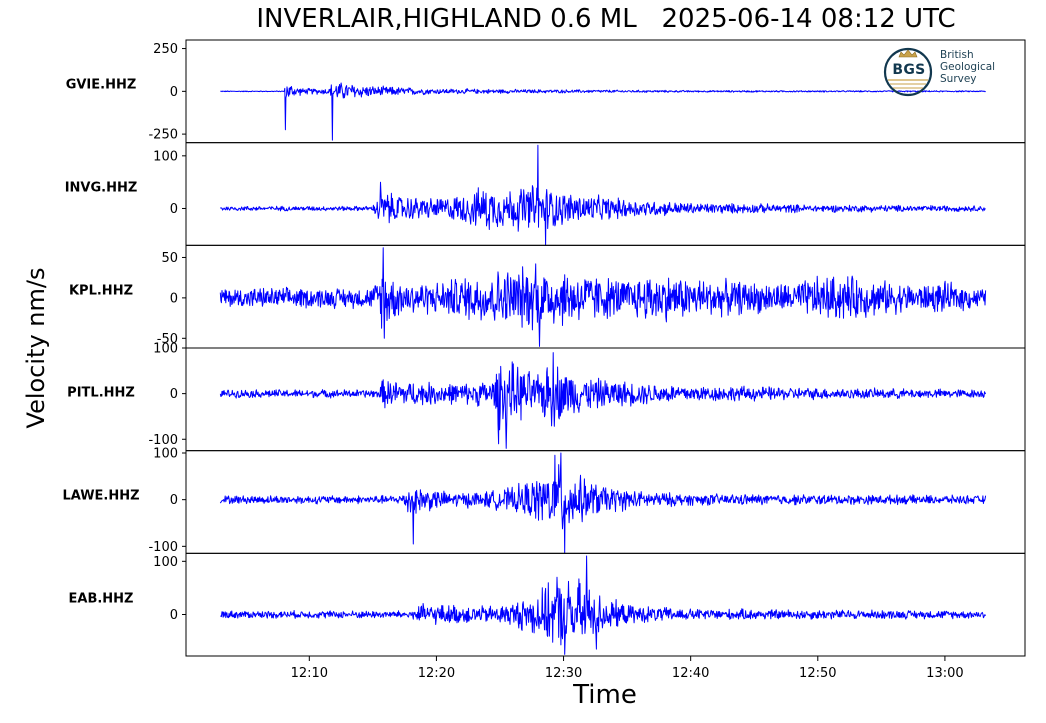  Describe the element at coordinates (909, 70) in the screenshot. I see `logo-letters: BGS` at that location.